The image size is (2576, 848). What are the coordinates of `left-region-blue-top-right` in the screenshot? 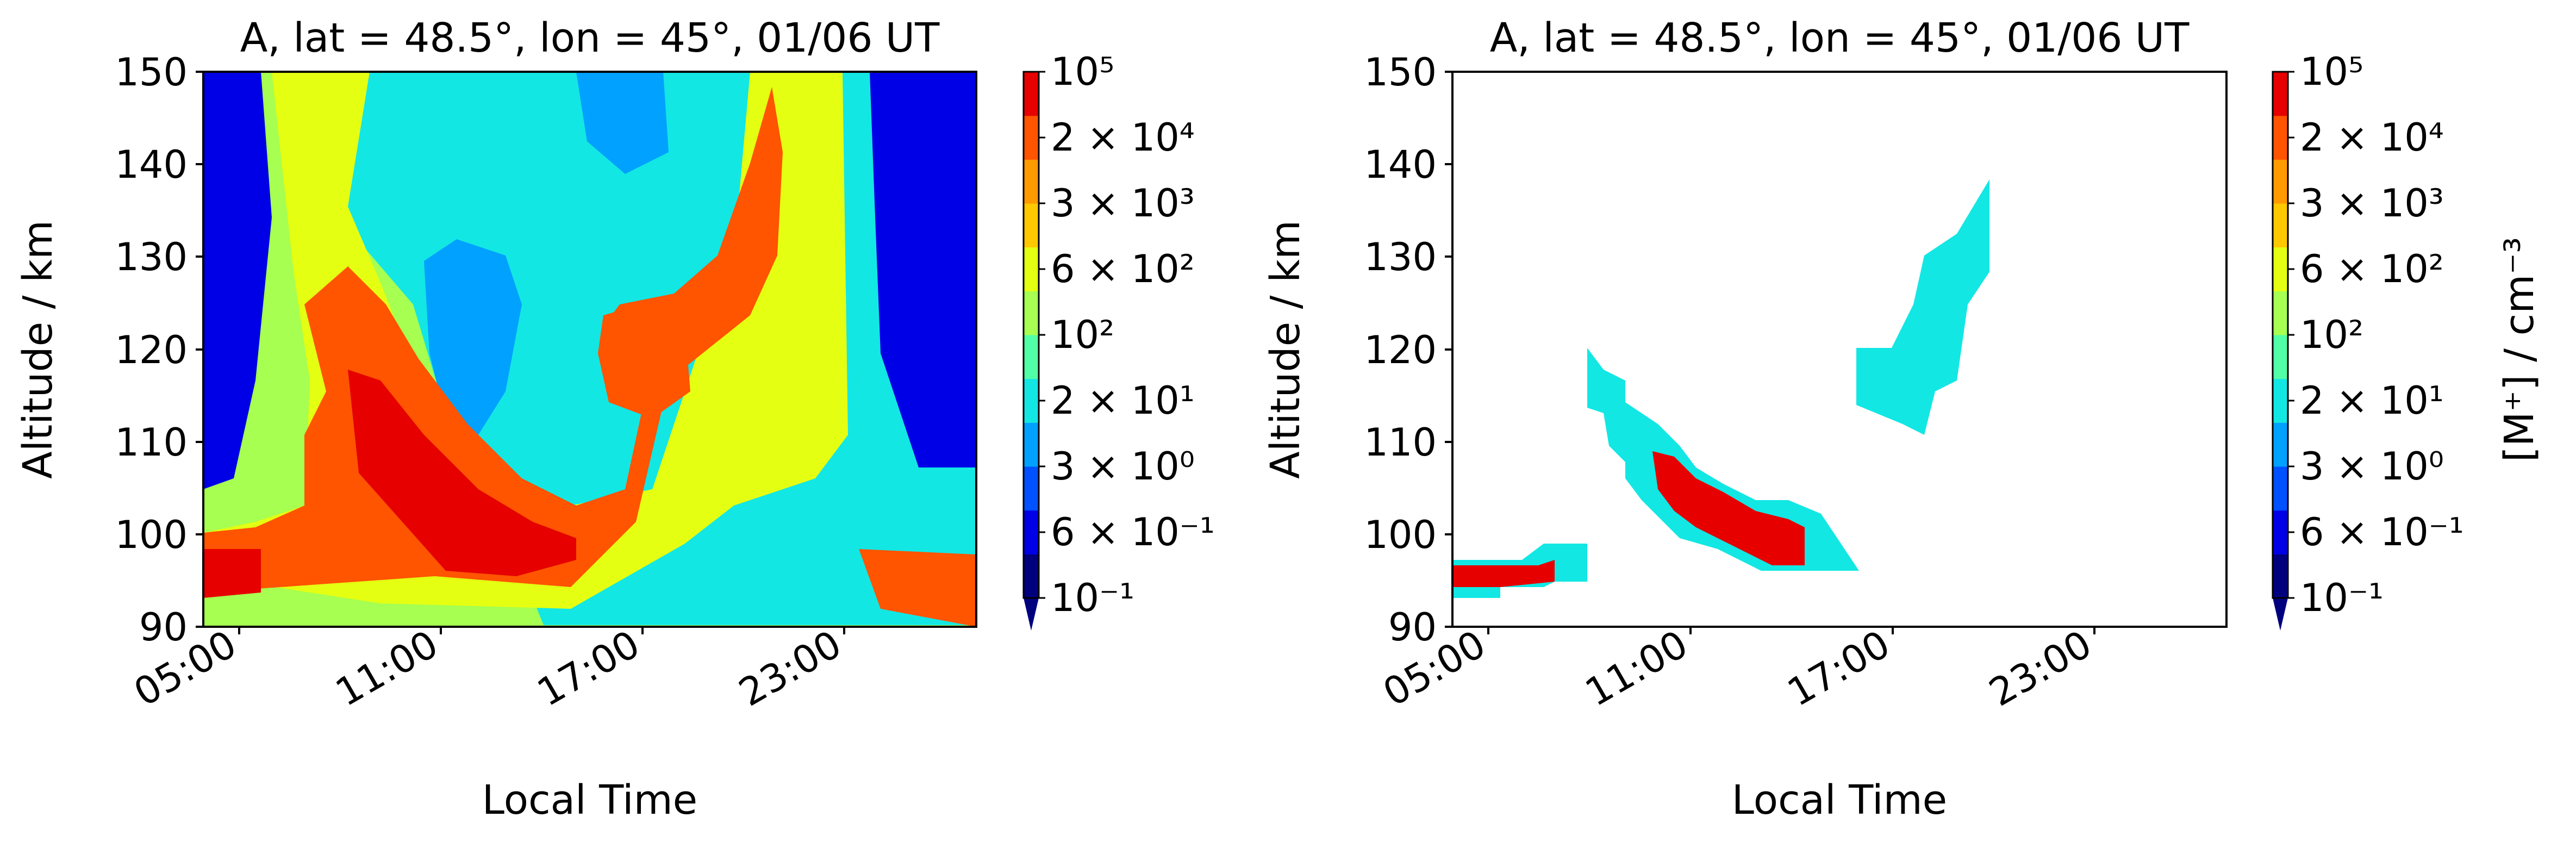 It's located at (623, 123).